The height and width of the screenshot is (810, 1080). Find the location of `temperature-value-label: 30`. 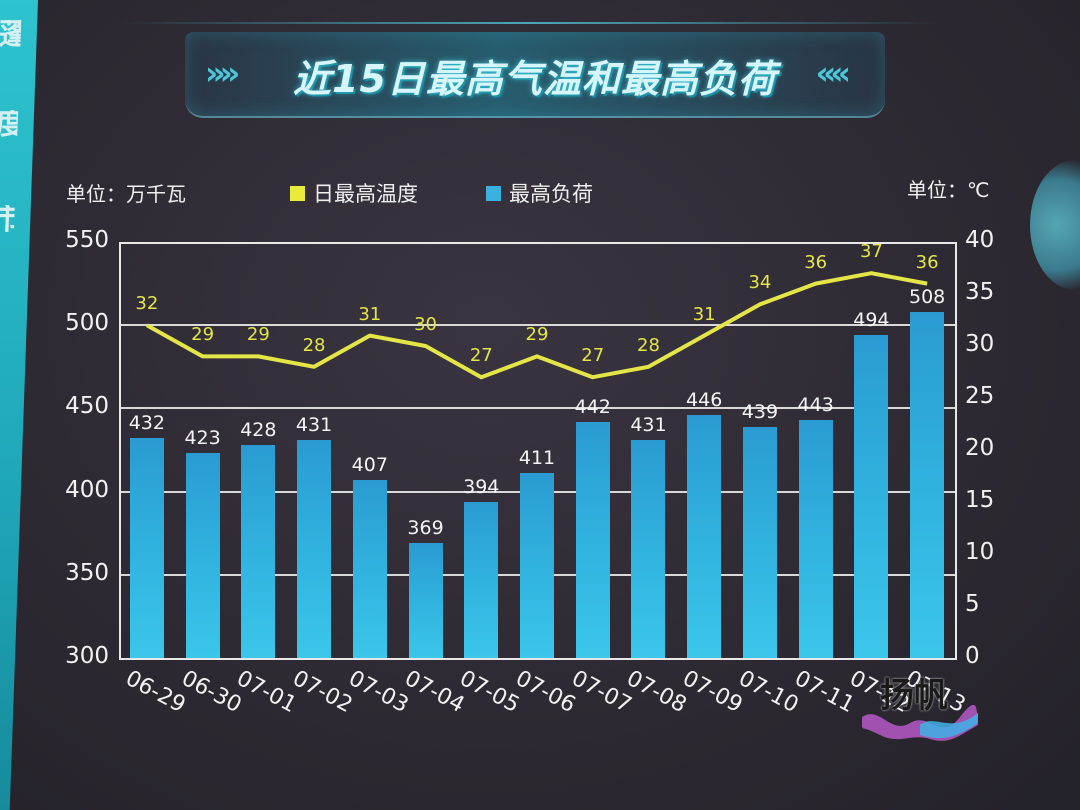

temperature-value-label: 30 is located at coordinates (425, 324).